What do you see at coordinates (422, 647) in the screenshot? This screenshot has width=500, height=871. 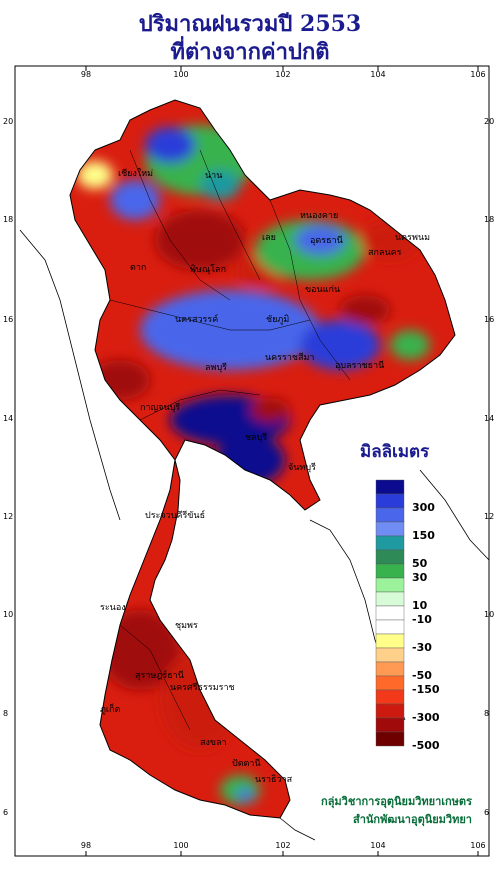 I see `legend-label: -30` at bounding box center [422, 647].